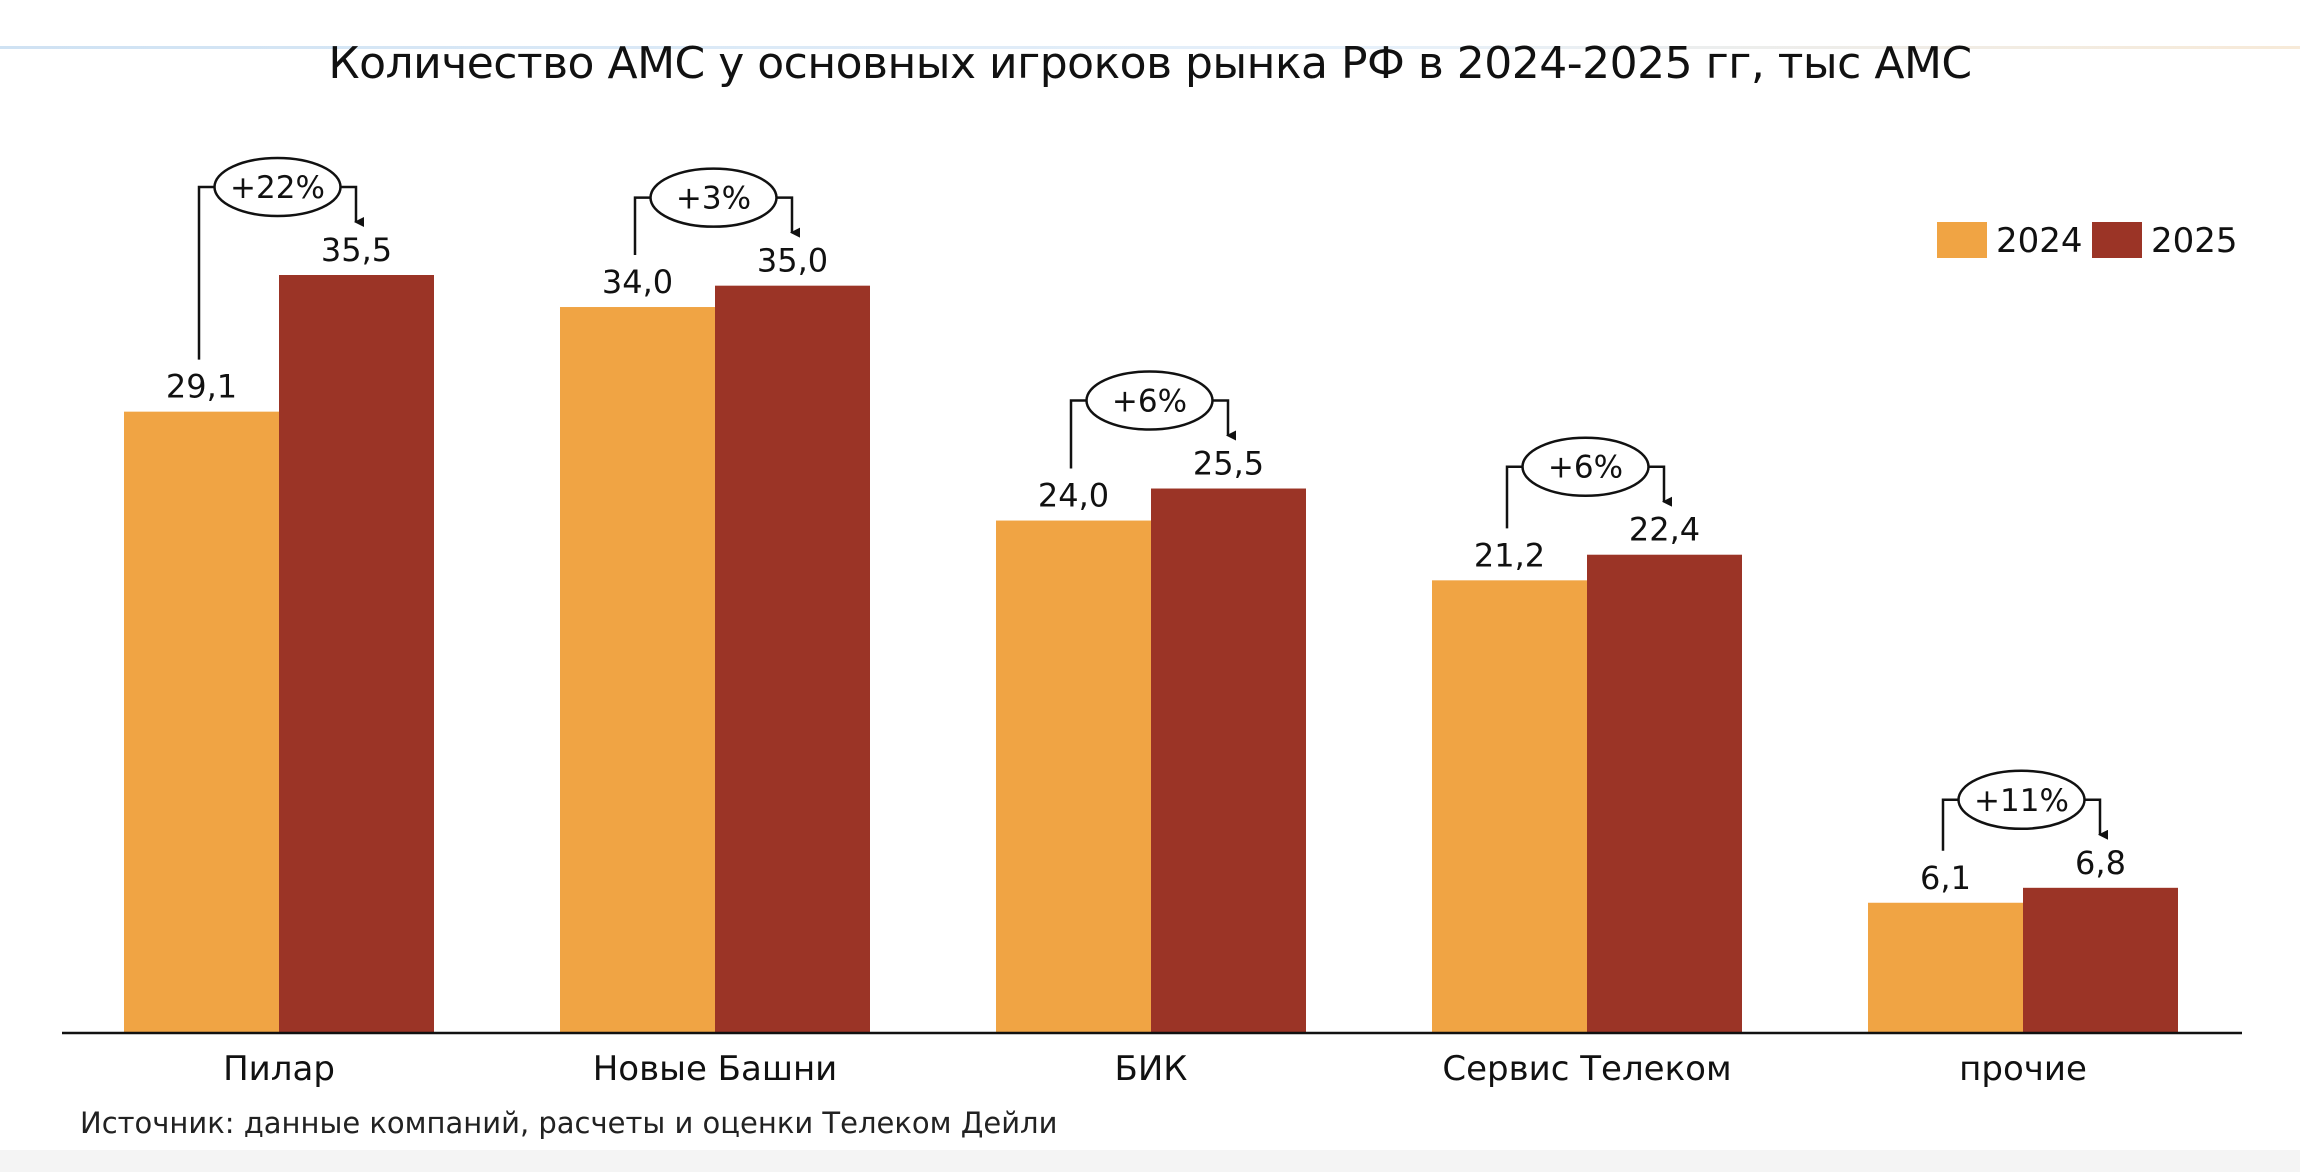 The height and width of the screenshot is (1172, 2300). What do you see at coordinates (1945, 878) in the screenshot?
I see `value-label-2024-4: 6,1` at bounding box center [1945, 878].